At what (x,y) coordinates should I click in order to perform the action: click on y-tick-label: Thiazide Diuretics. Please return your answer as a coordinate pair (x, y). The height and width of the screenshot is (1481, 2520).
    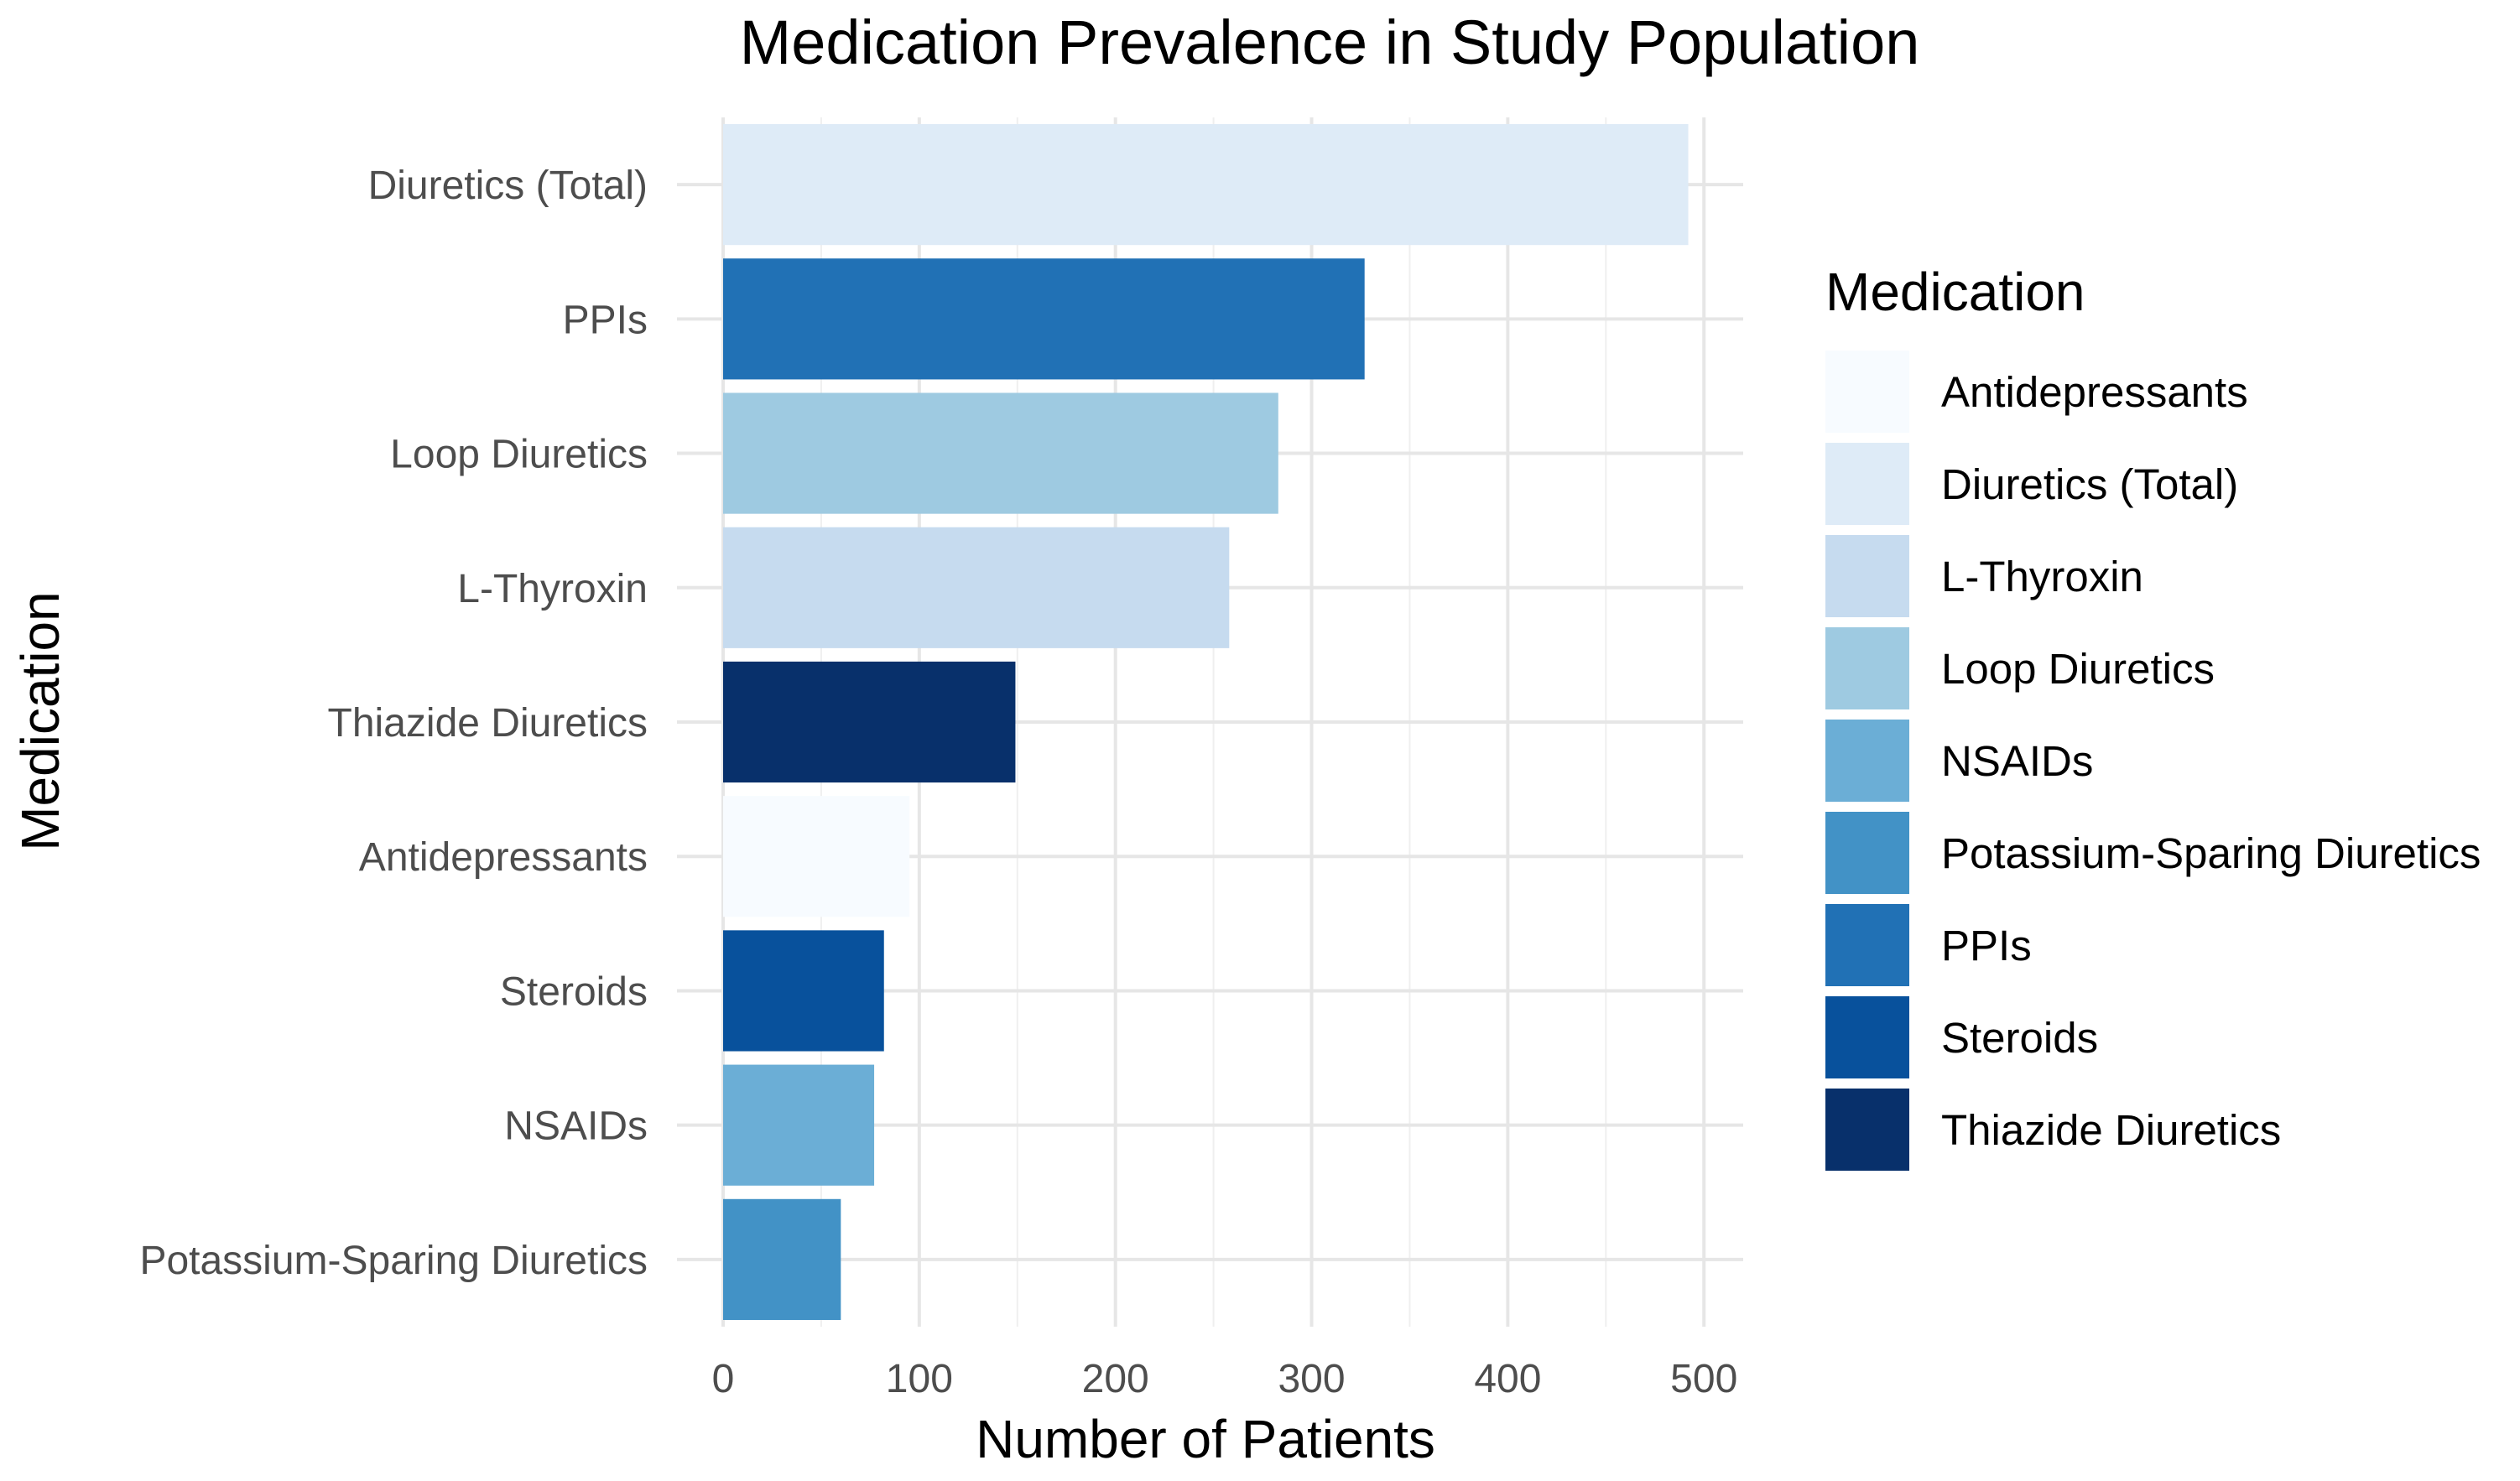
    Looking at the image, I should click on (488, 723).